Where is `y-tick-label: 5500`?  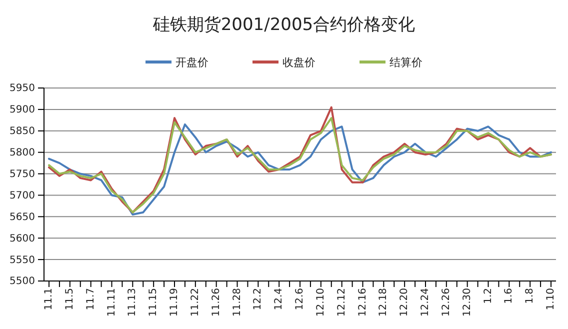
y-tick-label: 5500 is located at coordinates (22, 282).